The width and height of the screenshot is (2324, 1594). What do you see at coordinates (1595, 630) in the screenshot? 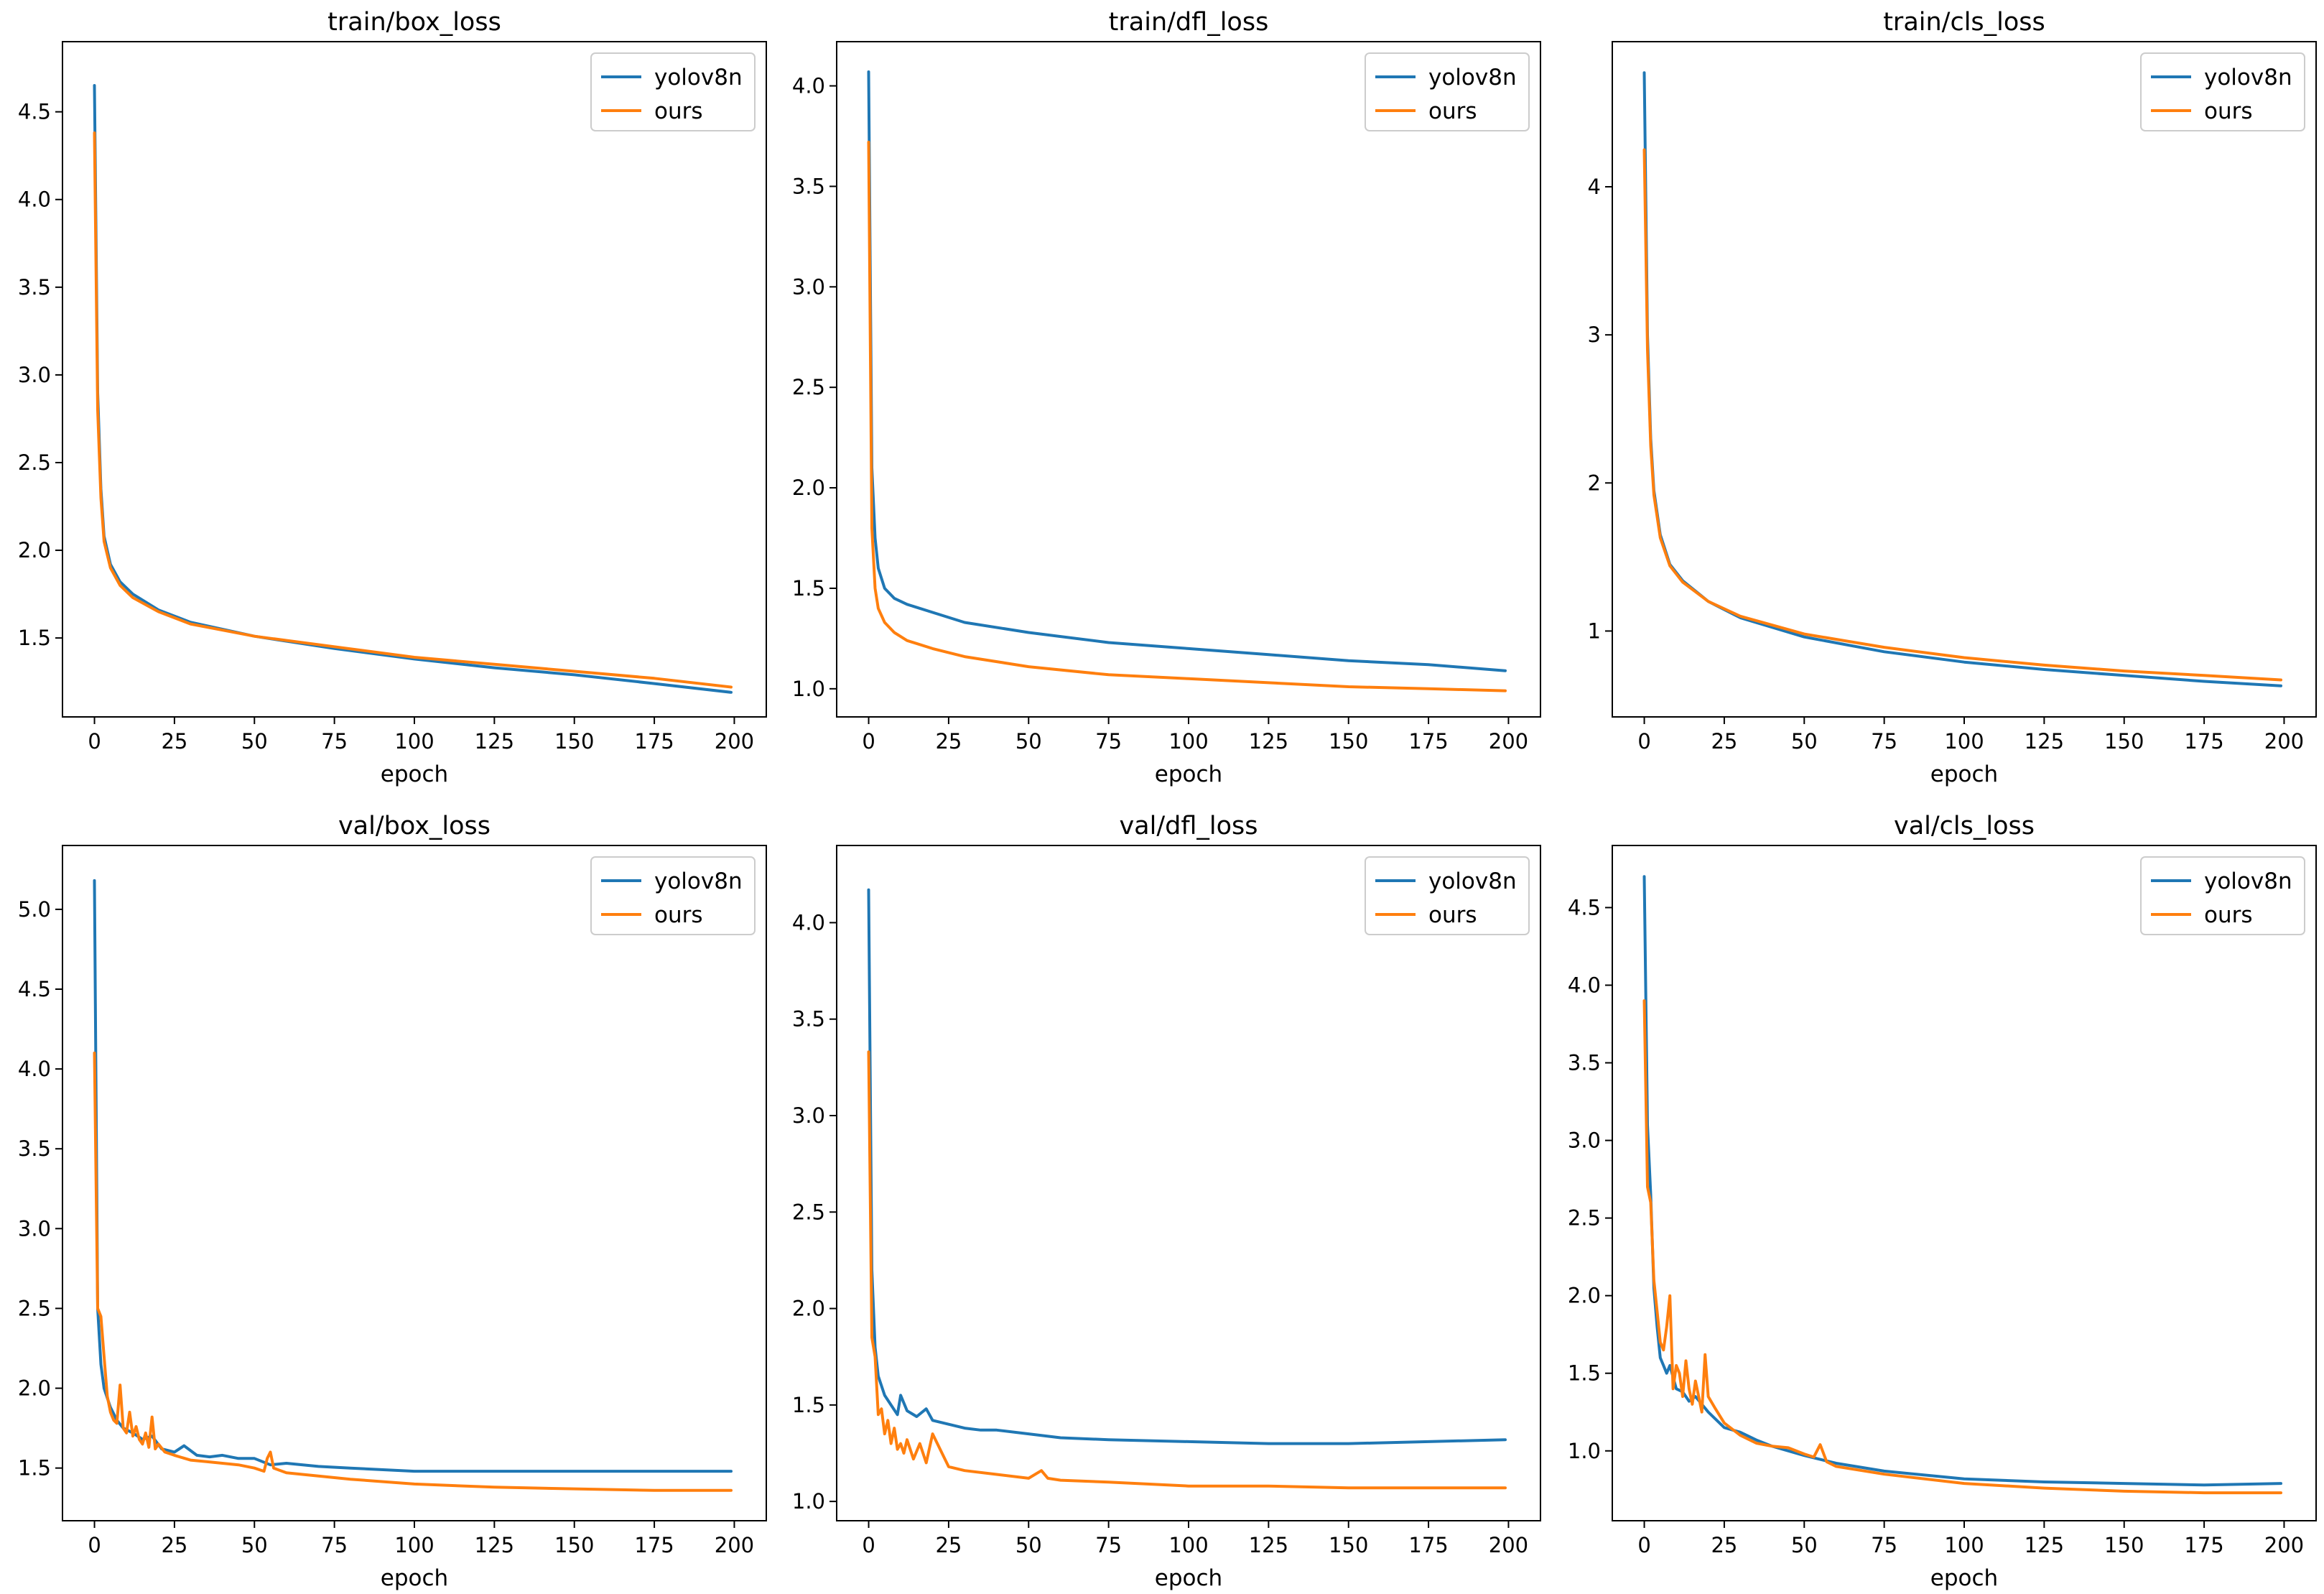
I see `y-tick-label: 1` at bounding box center [1595, 630].